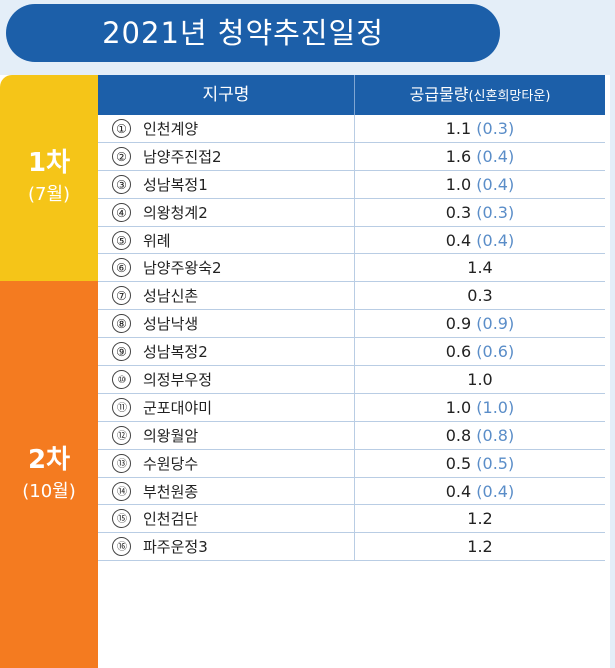 The image size is (615, 668). Describe the element at coordinates (226, 351) in the screenshot. I see `district-cell: ⑨ 성남복정2` at that location.